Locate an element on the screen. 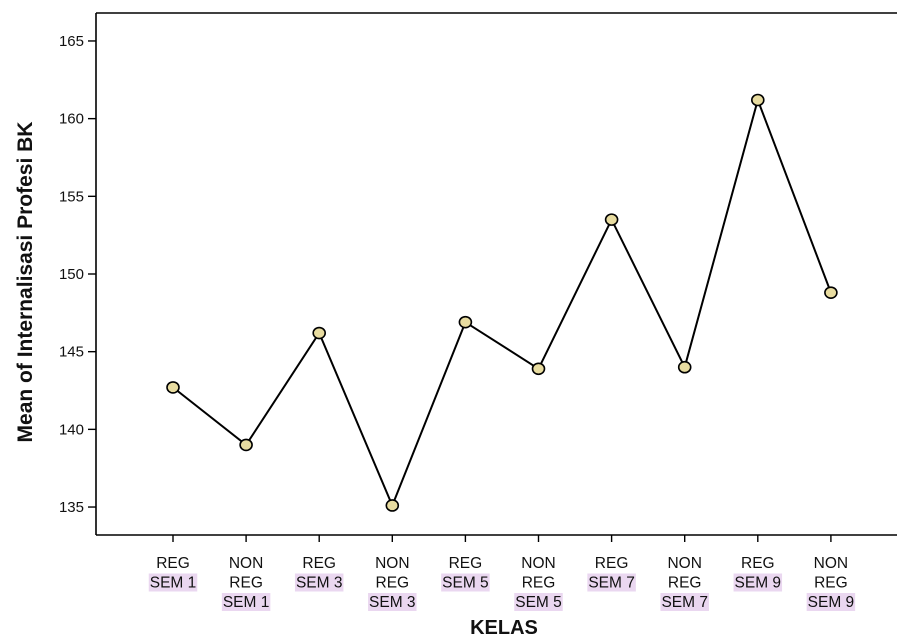 Image resolution: width=897 pixels, height=638 pixels. y-axis-ticks: 135 140 145 150 155 160 165 is located at coordinates (77, 274).